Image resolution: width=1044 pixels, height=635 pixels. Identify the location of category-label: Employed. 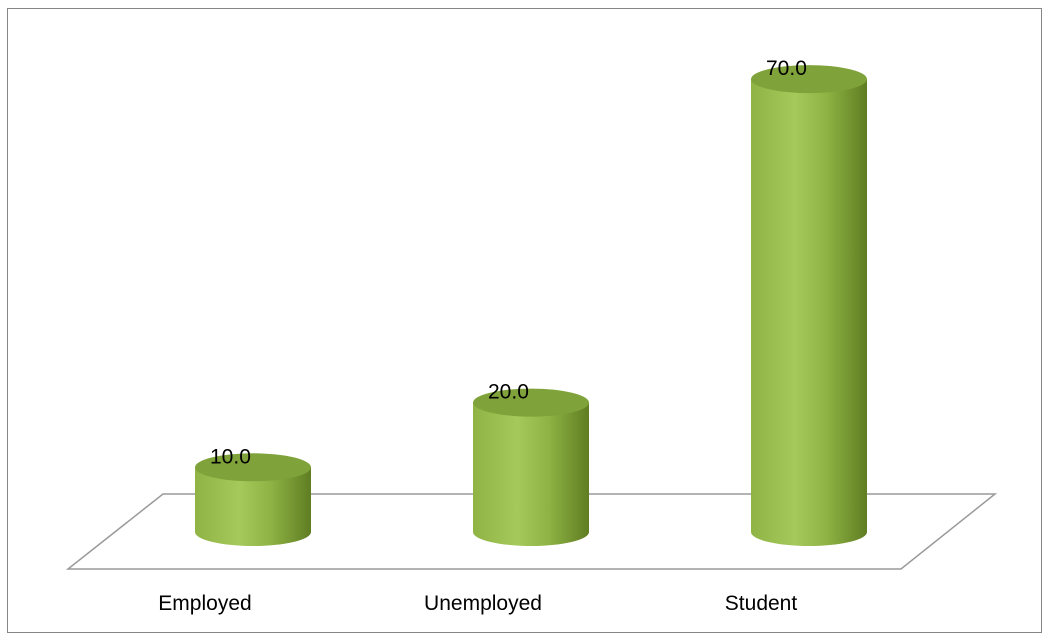
(204, 603).